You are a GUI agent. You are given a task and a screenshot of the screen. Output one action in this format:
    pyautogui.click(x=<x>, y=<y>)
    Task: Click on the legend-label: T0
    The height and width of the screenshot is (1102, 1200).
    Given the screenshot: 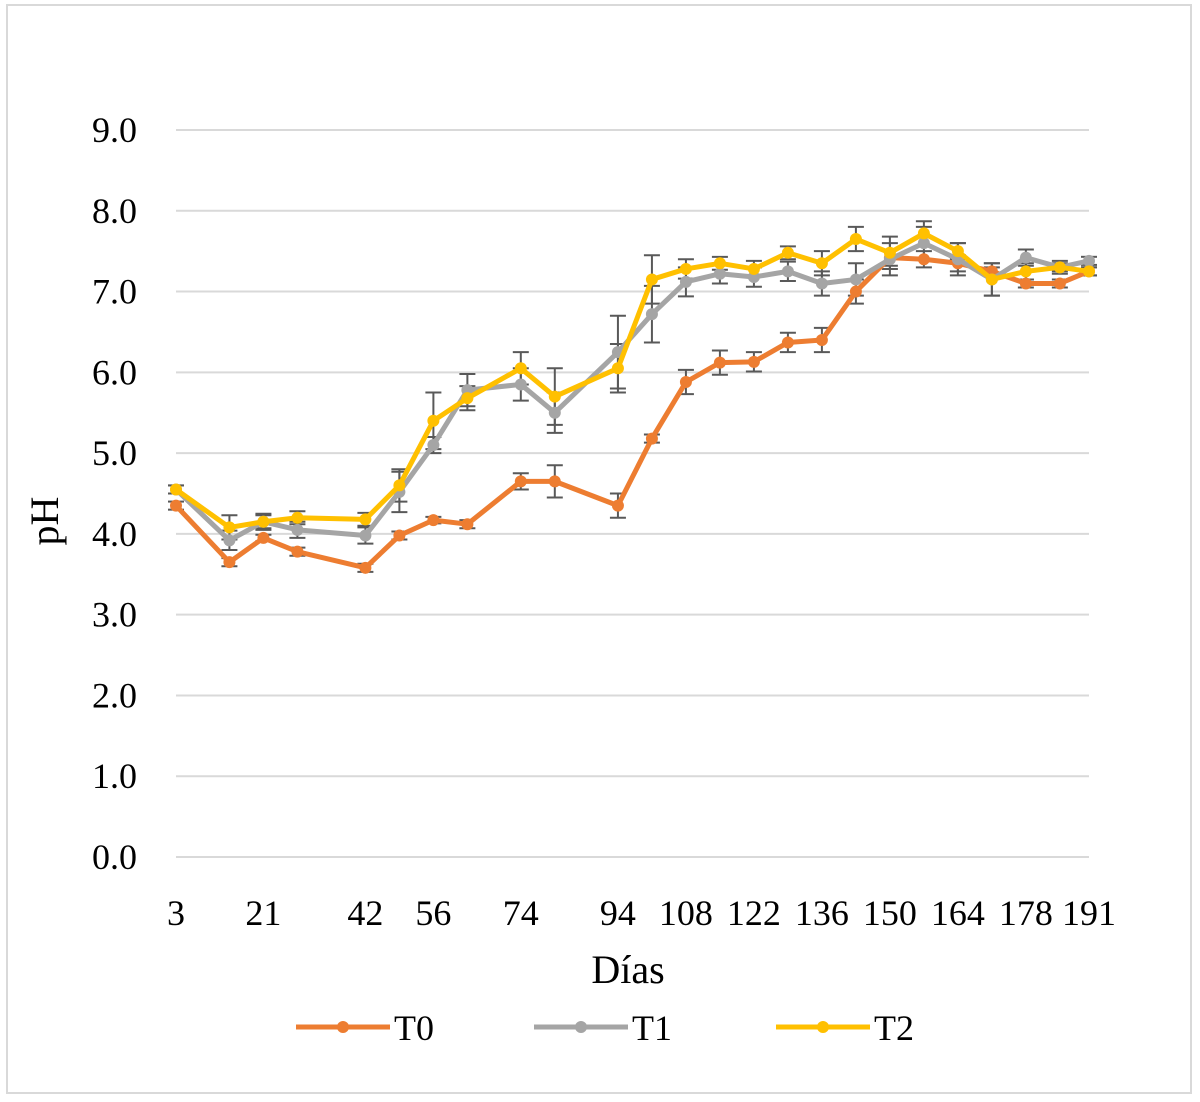 What is the action you would take?
    pyautogui.click(x=414, y=1028)
    